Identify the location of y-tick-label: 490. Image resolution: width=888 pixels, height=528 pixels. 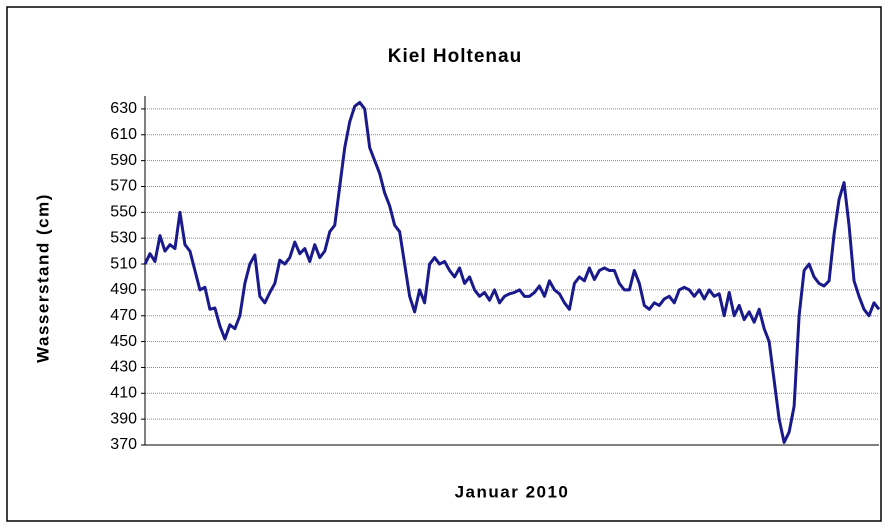
(123, 289).